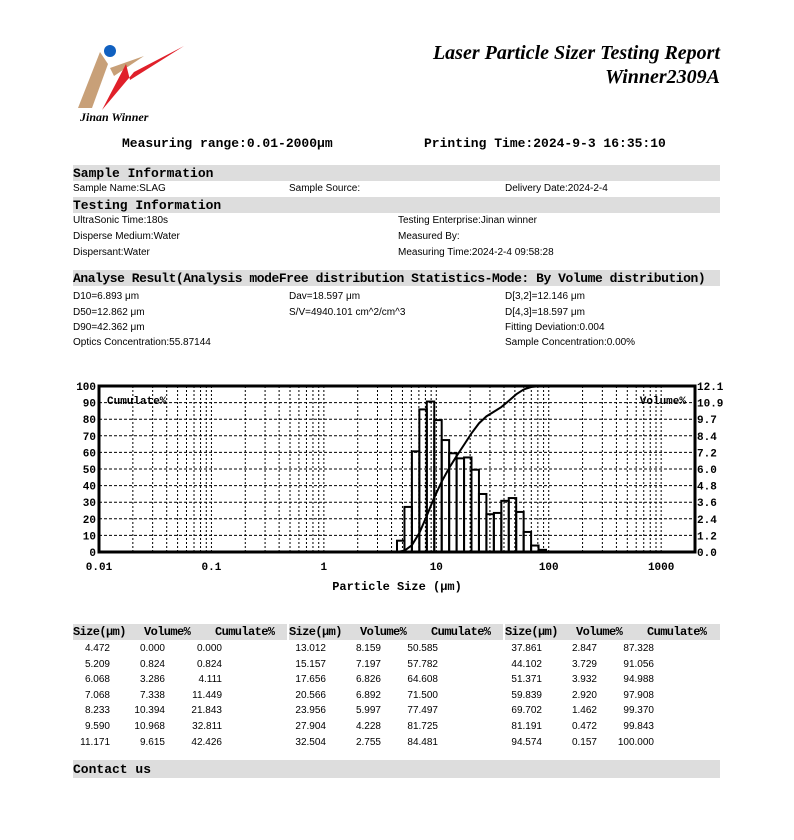 The image size is (794, 840). What do you see at coordinates (149, 726) in the screenshot?
I see `table-cell: 10.968` at bounding box center [149, 726].